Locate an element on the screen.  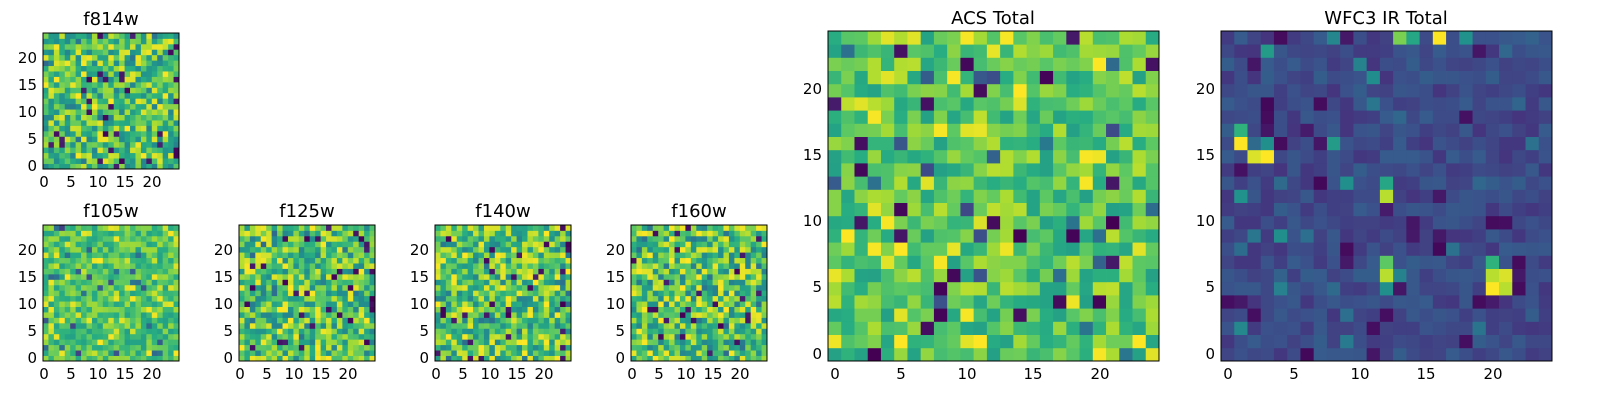
xtick-label: 15 is located at coordinates (124, 182).